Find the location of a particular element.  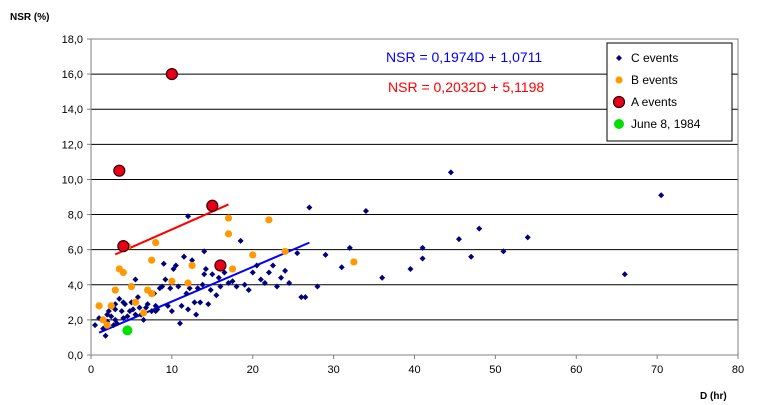

y-tick-label: 16,0 is located at coordinates (72, 75).